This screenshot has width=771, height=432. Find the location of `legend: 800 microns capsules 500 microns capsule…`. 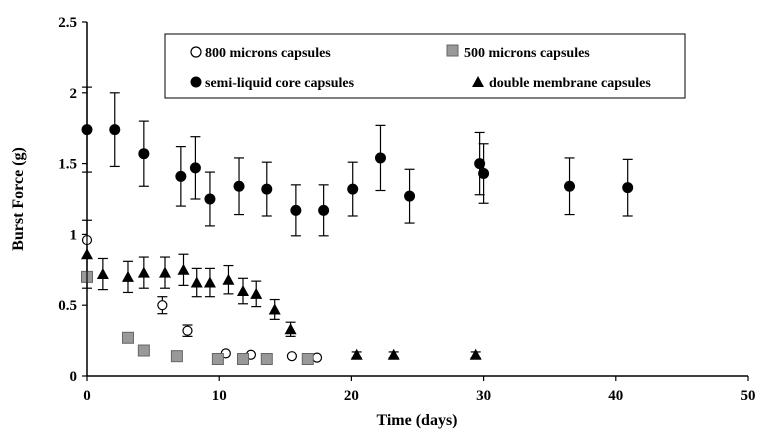

legend: 800 microns capsules 500 microns capsule… is located at coordinates (425, 66).